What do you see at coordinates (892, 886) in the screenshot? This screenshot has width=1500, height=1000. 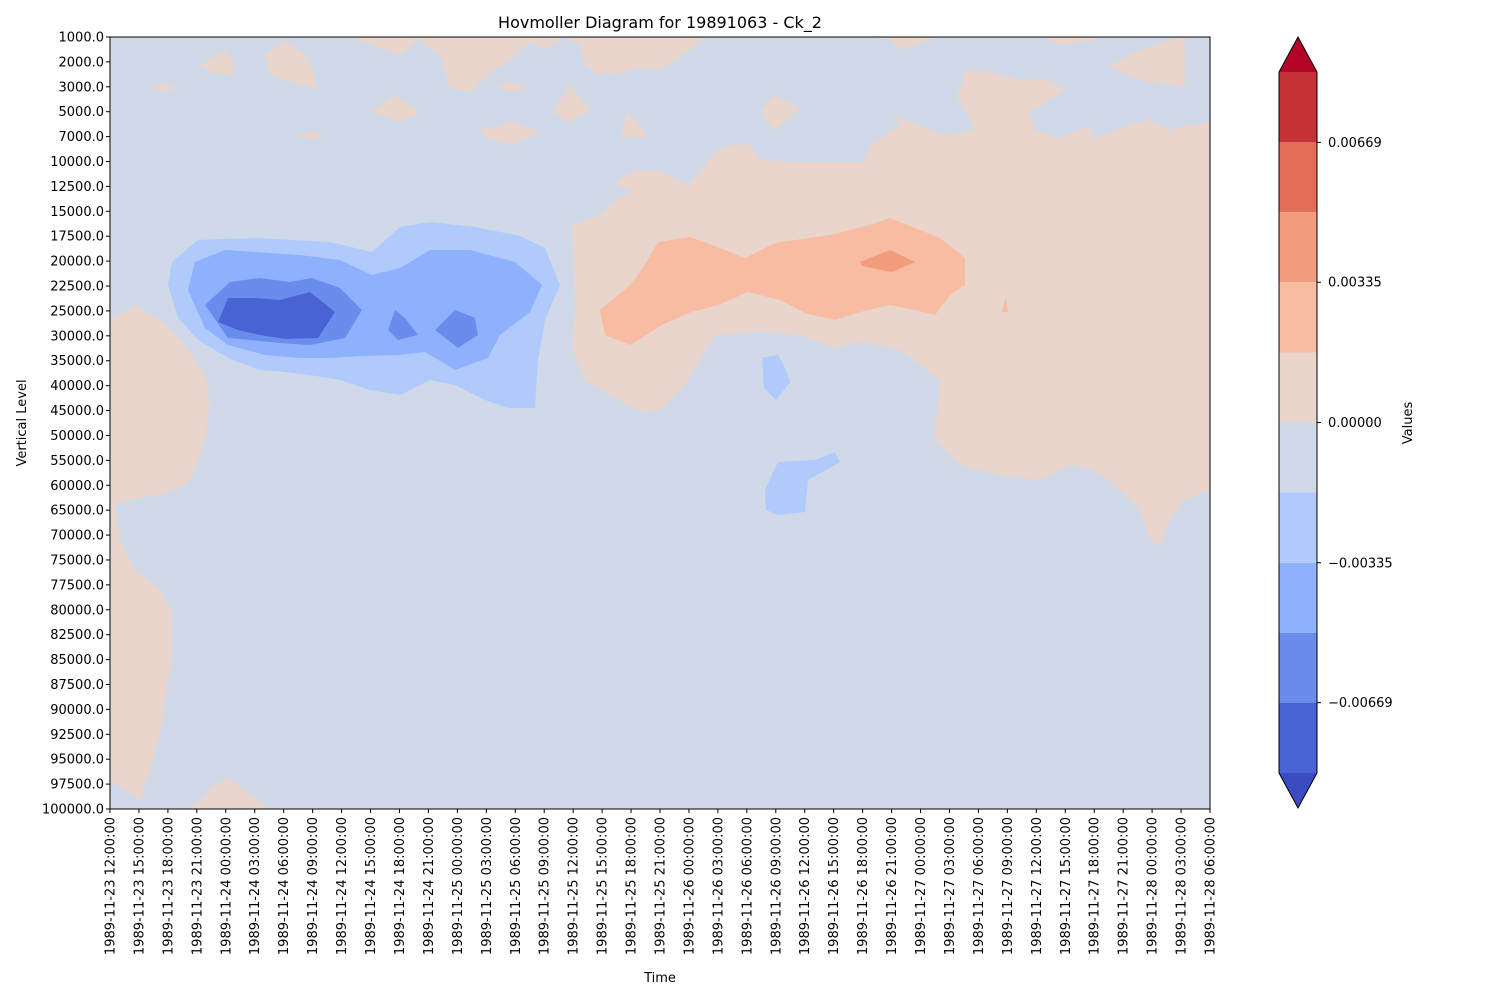 I see `x-tick-label: 1989-11-26 21:00:00` at bounding box center [892, 886].